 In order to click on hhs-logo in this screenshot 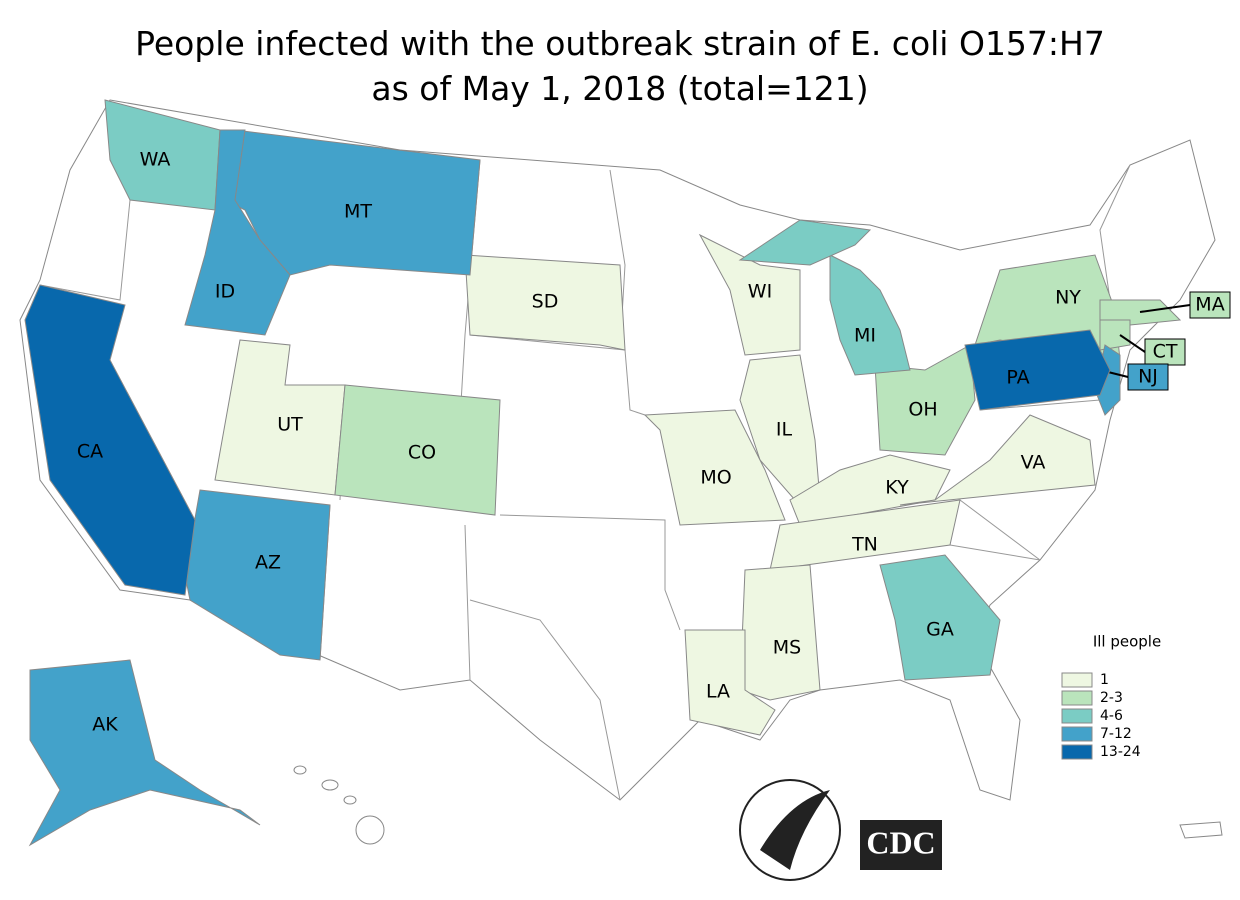, I will do `click(790, 830)`.